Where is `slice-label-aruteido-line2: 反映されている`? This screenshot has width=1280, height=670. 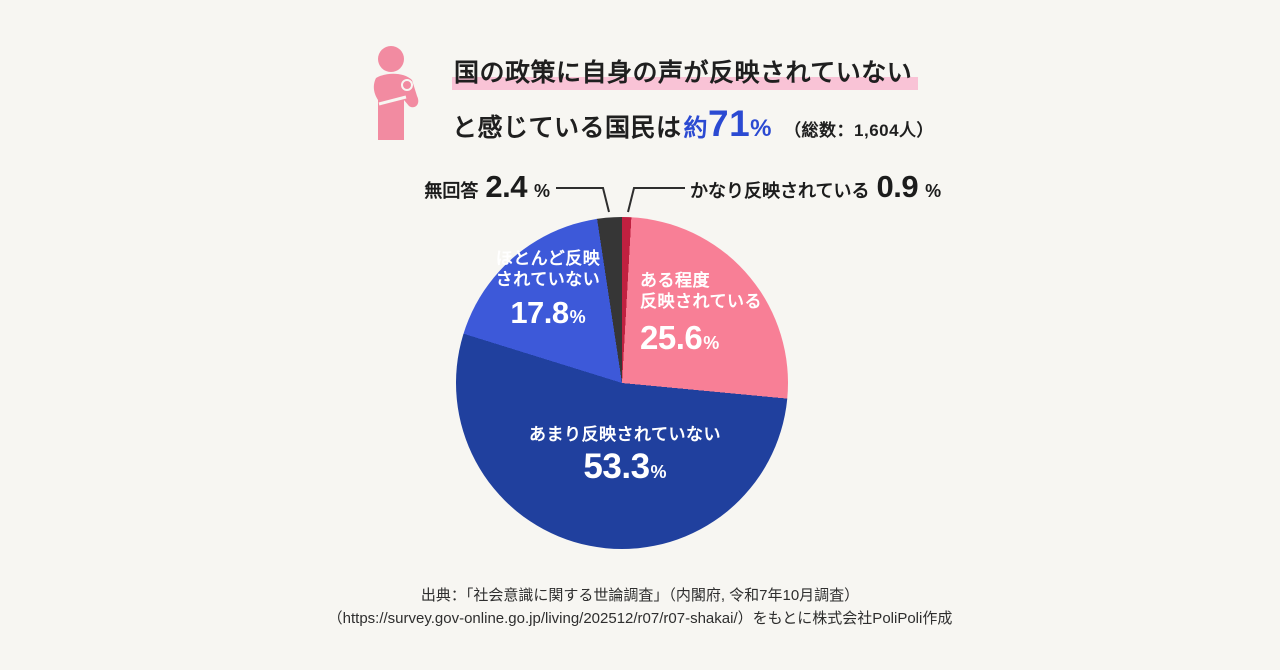
slice-label-aruteido-line2: 反映されている is located at coordinates (701, 301).